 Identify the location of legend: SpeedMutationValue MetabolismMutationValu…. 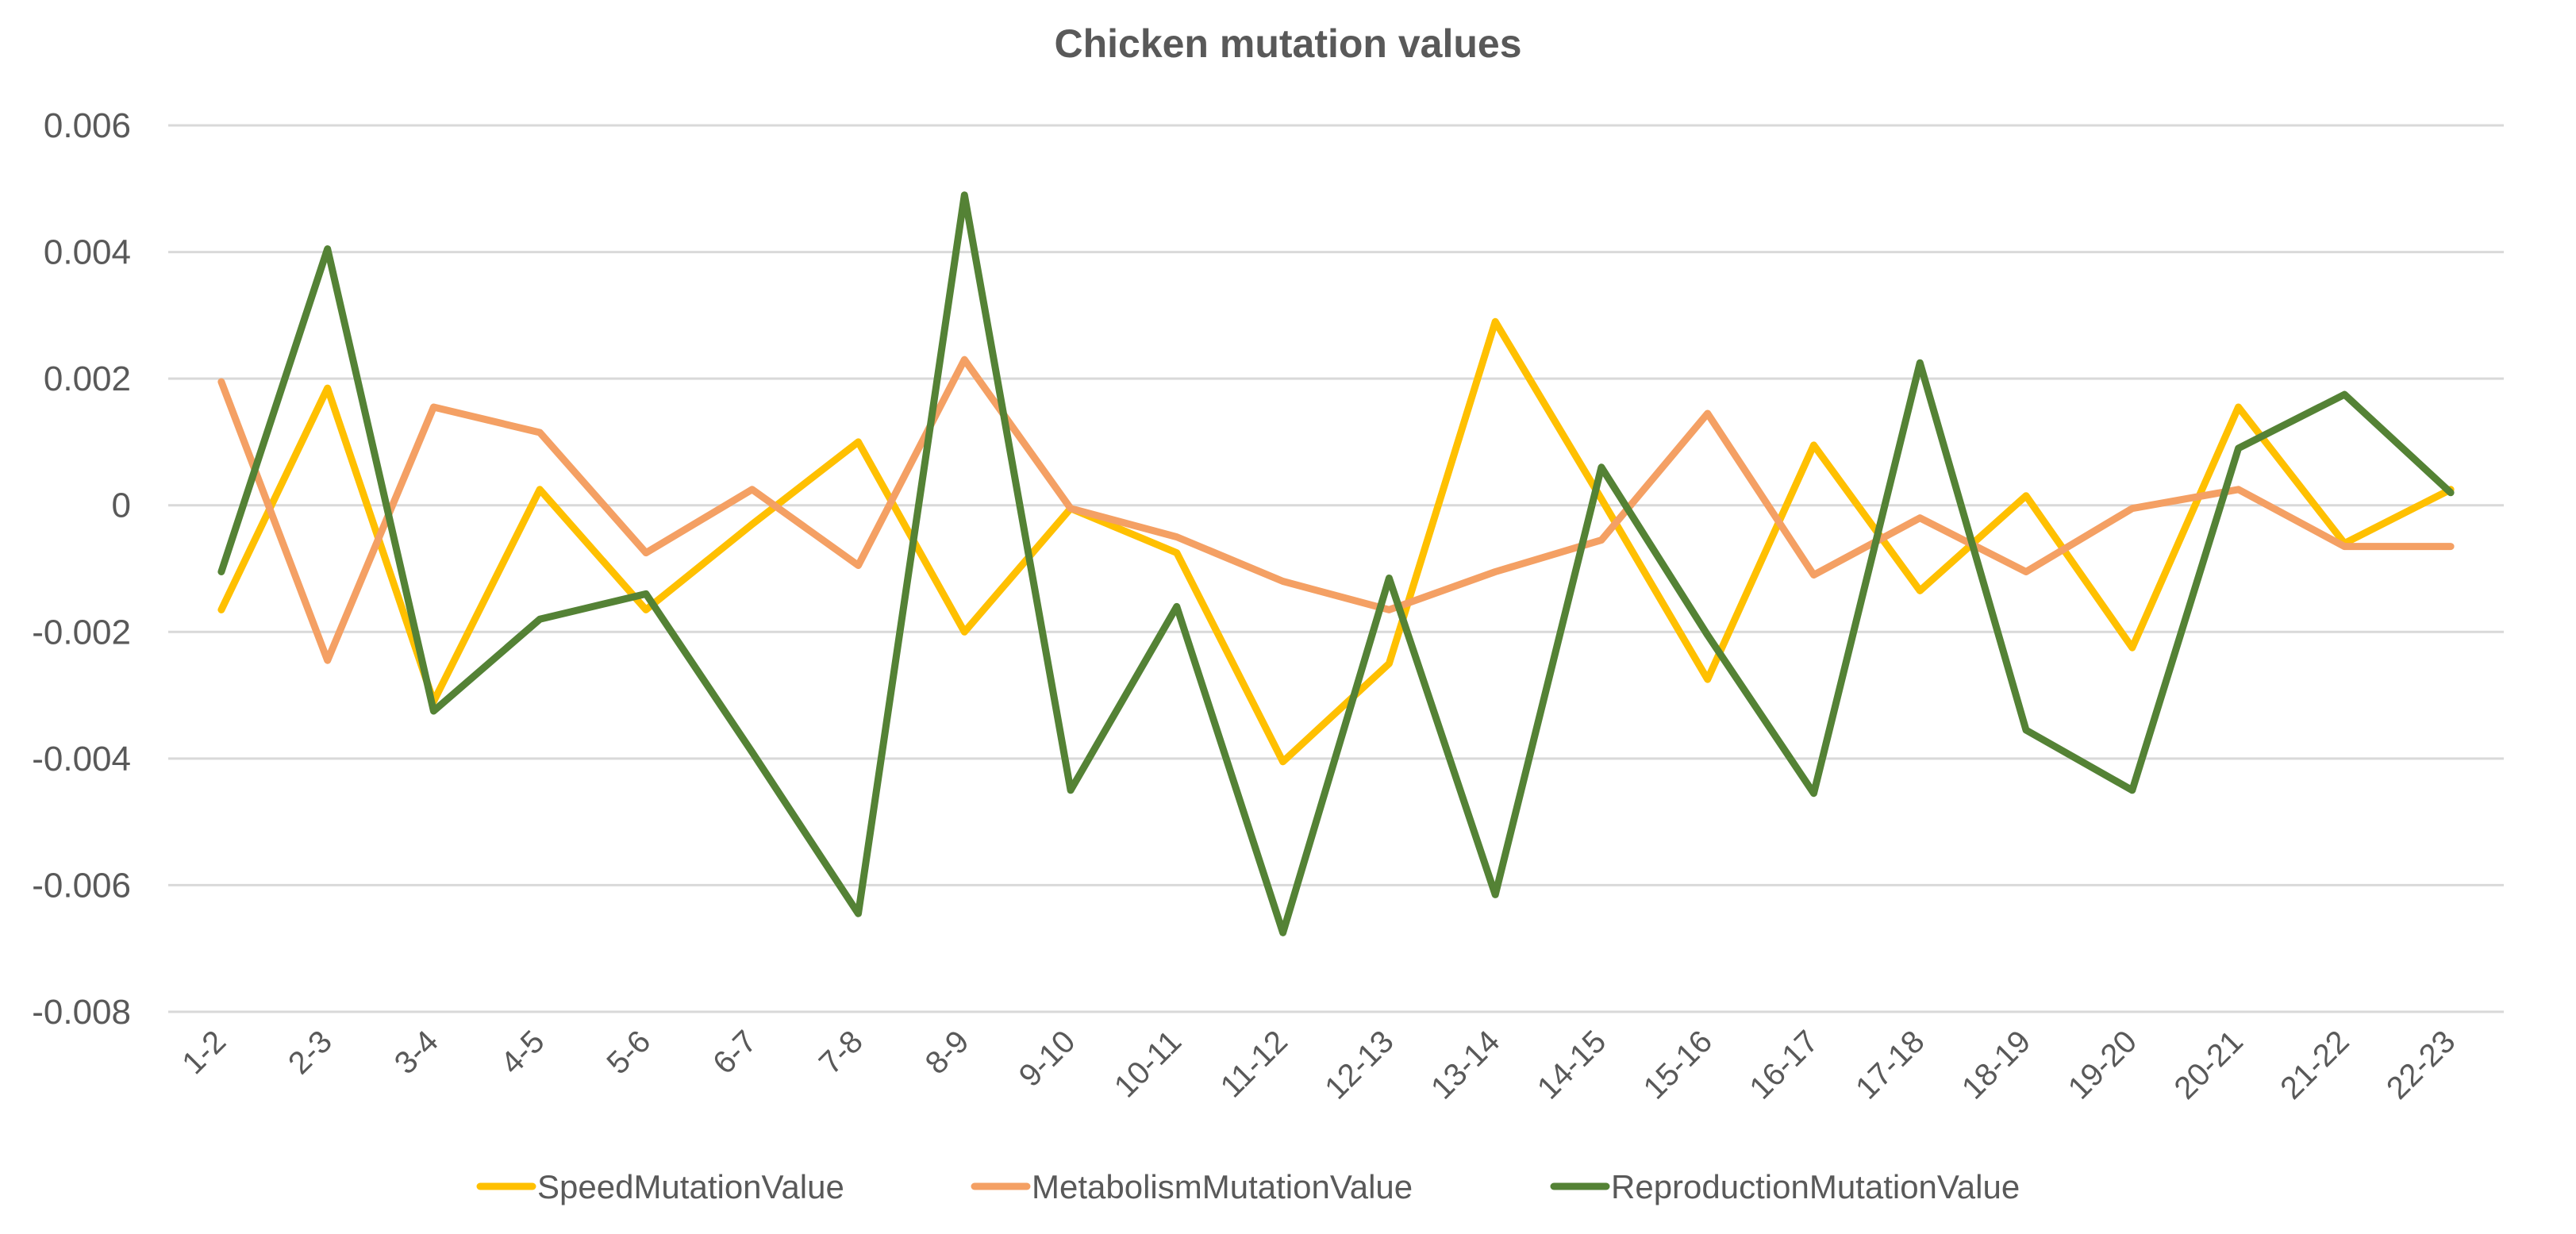
(1248, 1186).